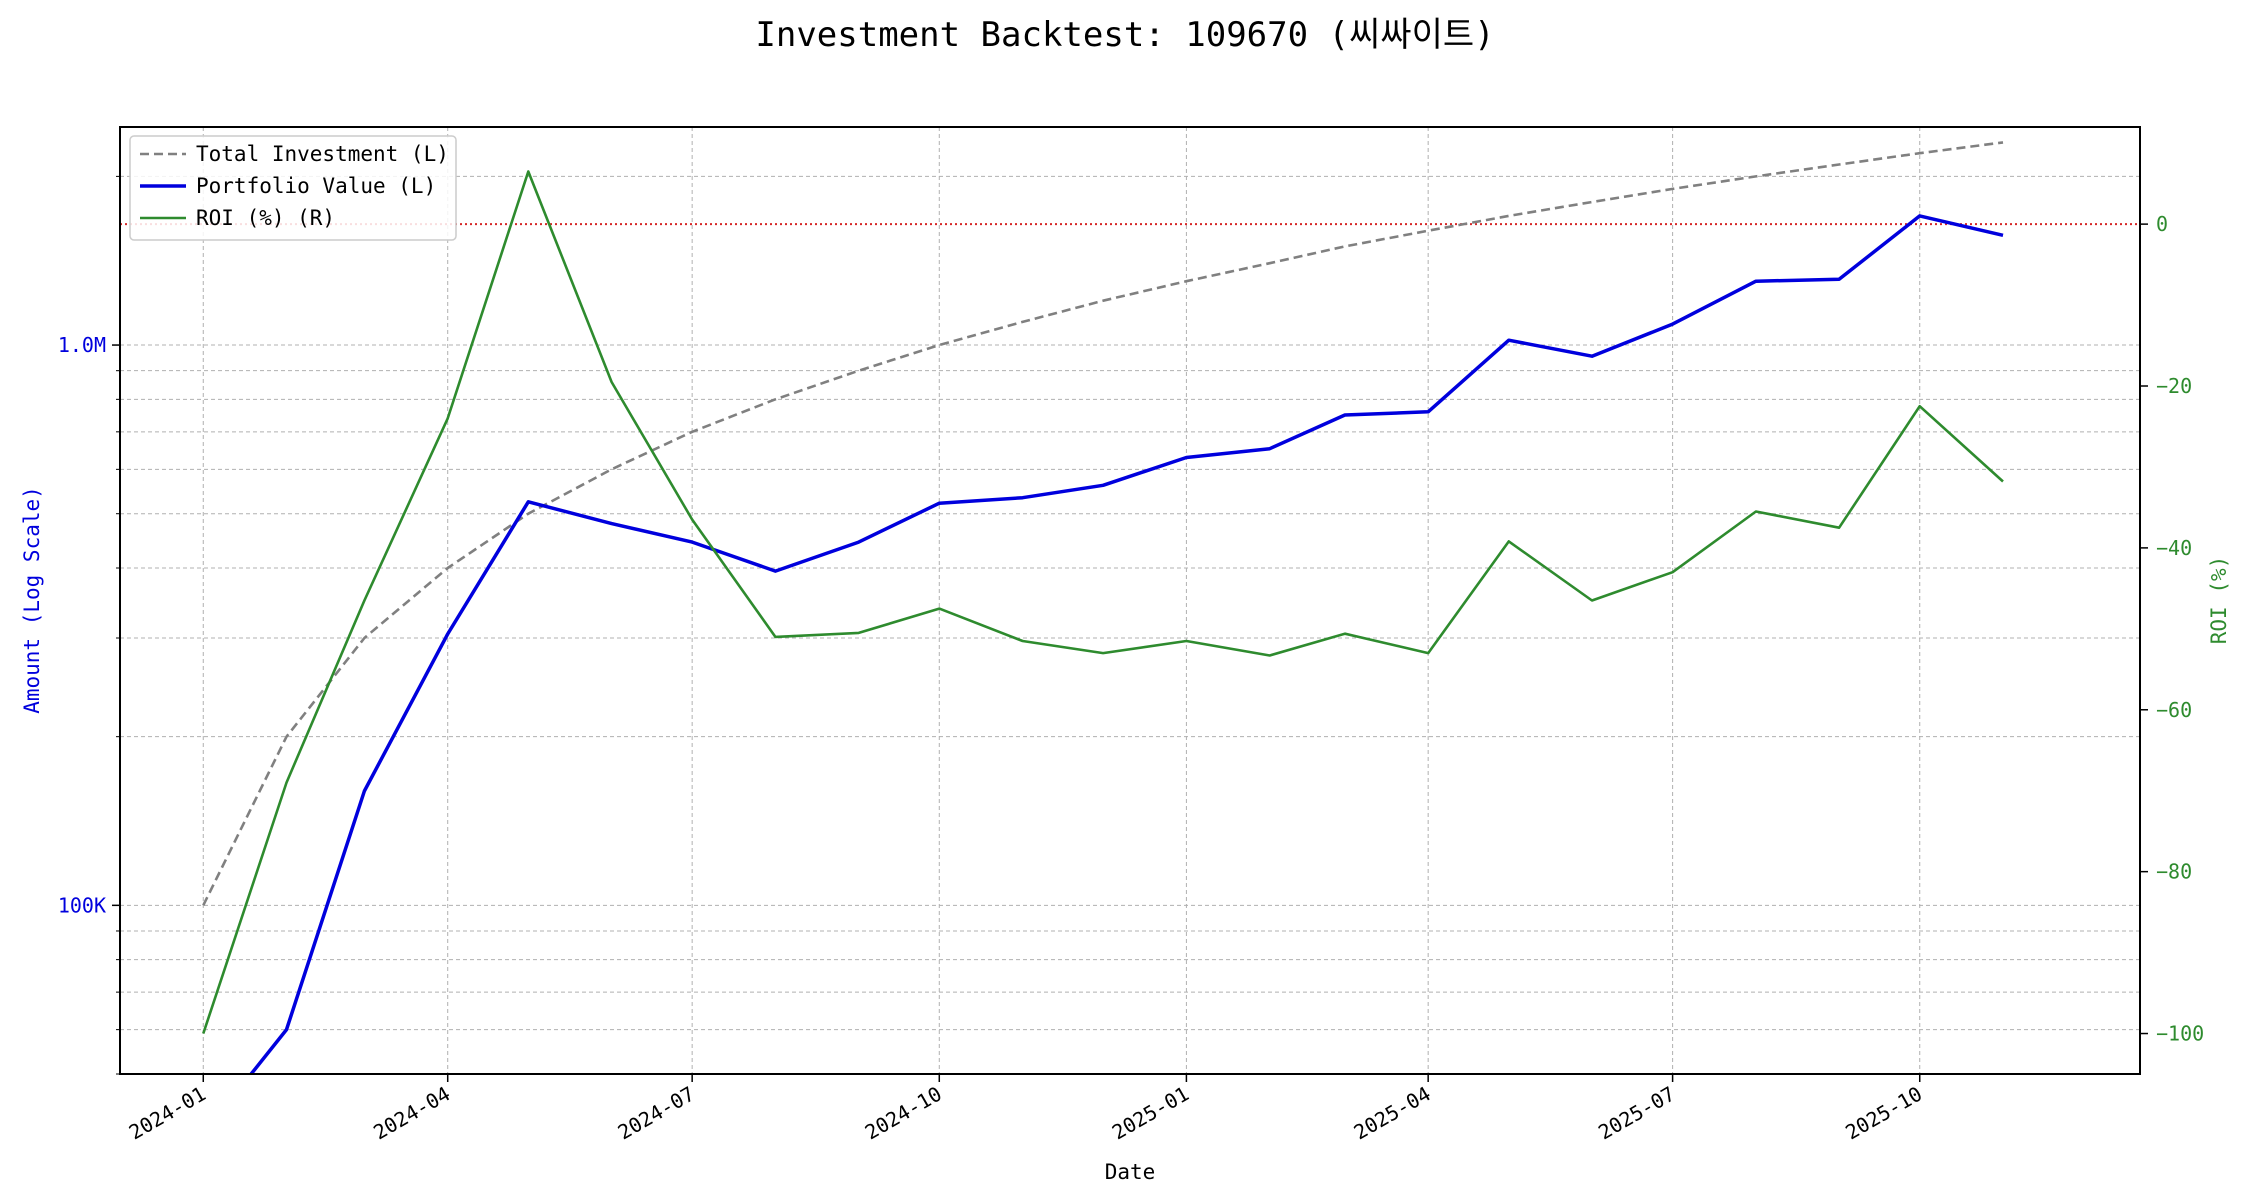  I want to click on y-axis-right-label: ROI (%), so click(2219, 600).